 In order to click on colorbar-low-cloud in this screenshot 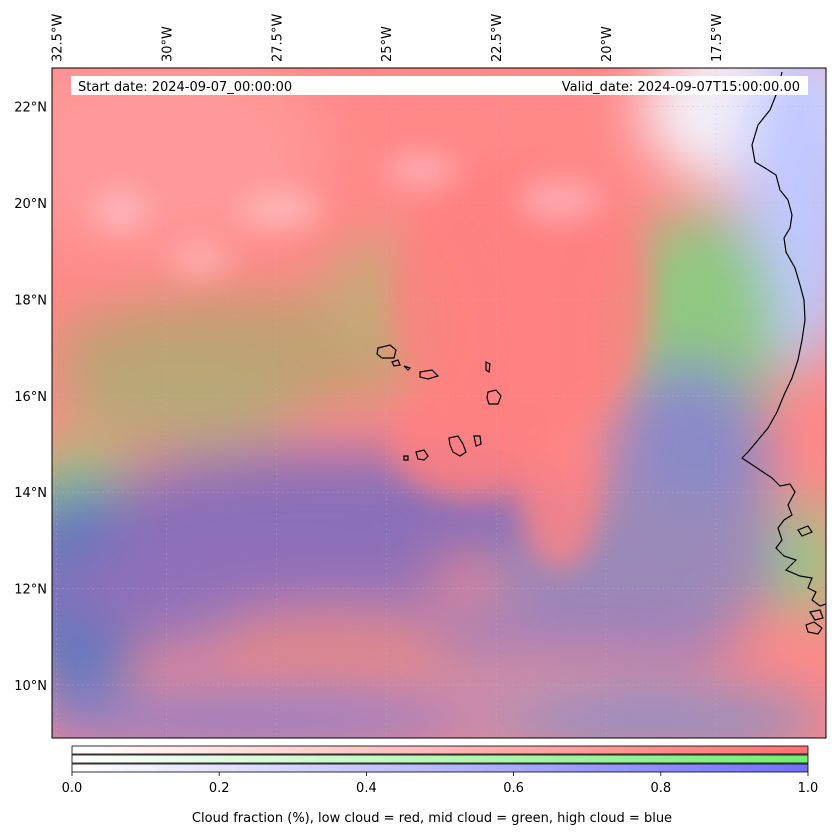, I will do `click(440, 750)`.